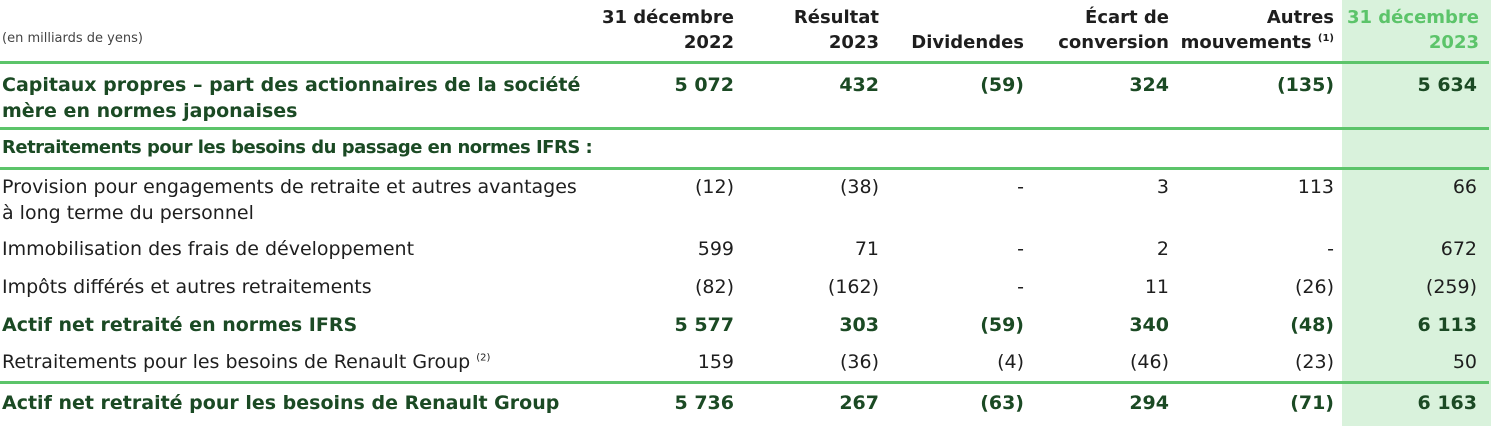 This screenshot has width=1491, height=426. Describe the element at coordinates (1464, 362) in the screenshot. I see `cell-value: 50` at that location.